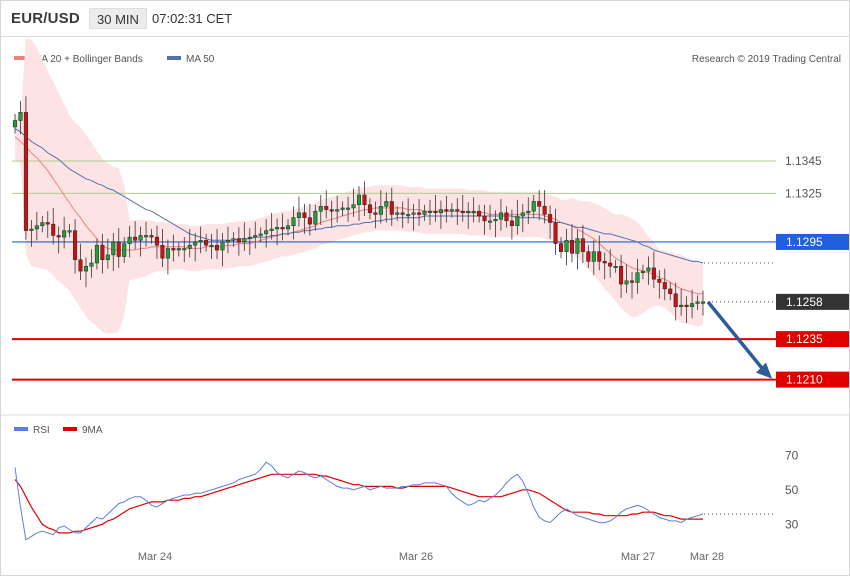 The height and width of the screenshot is (576, 850). What do you see at coordinates (804, 302) in the screenshot?
I see `current-price-label: 1.1258` at bounding box center [804, 302].